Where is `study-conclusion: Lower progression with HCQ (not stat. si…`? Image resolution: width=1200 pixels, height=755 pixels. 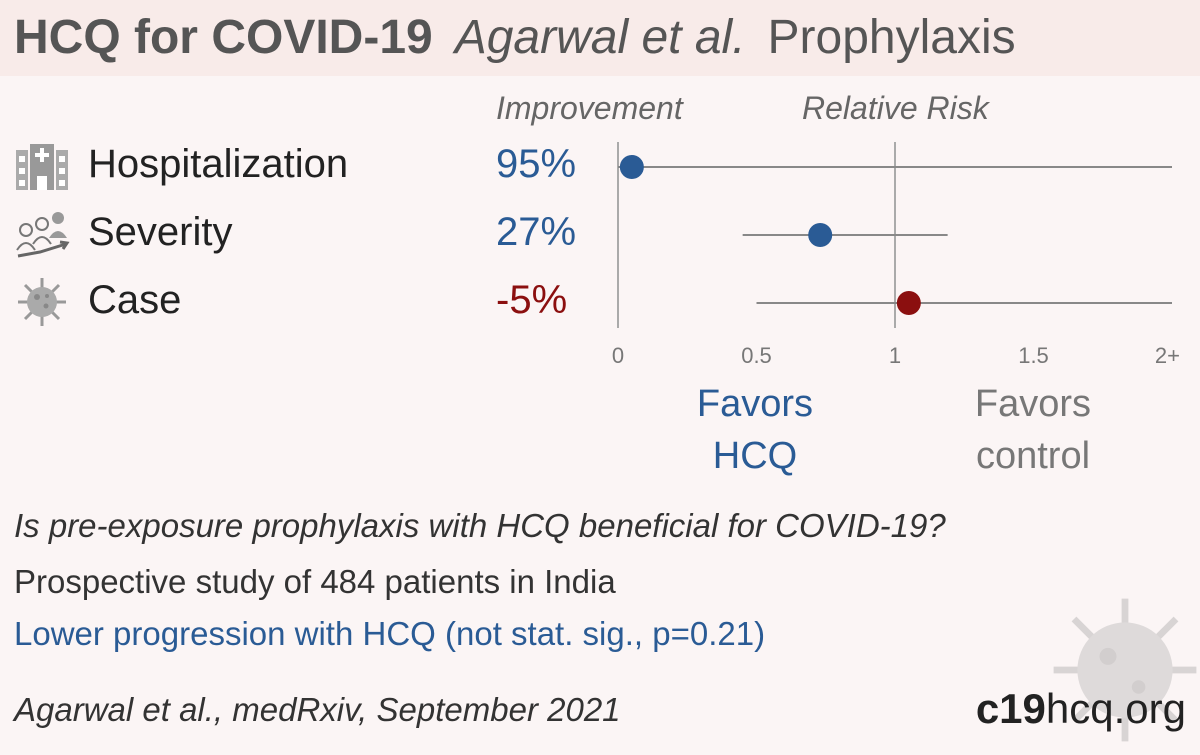 study-conclusion: Lower progression with HCQ (not stat. si… is located at coordinates (390, 633).